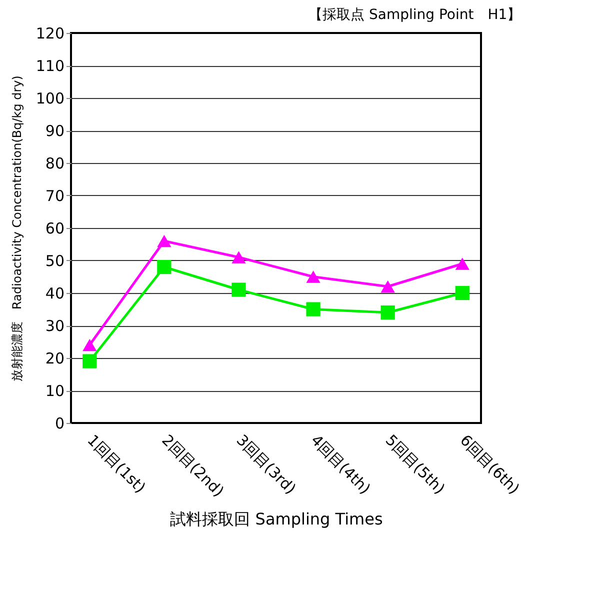 The image size is (606, 591). What do you see at coordinates (54, 261) in the screenshot?
I see `y-tick-label: 50` at bounding box center [54, 261].